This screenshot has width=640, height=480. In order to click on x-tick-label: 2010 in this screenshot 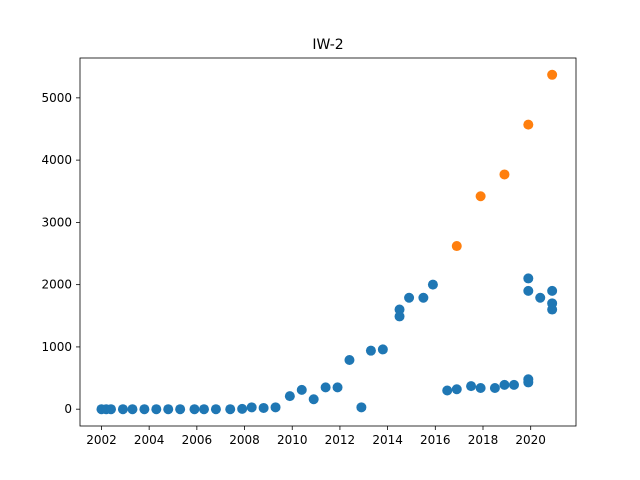, I will do `click(292, 440)`.